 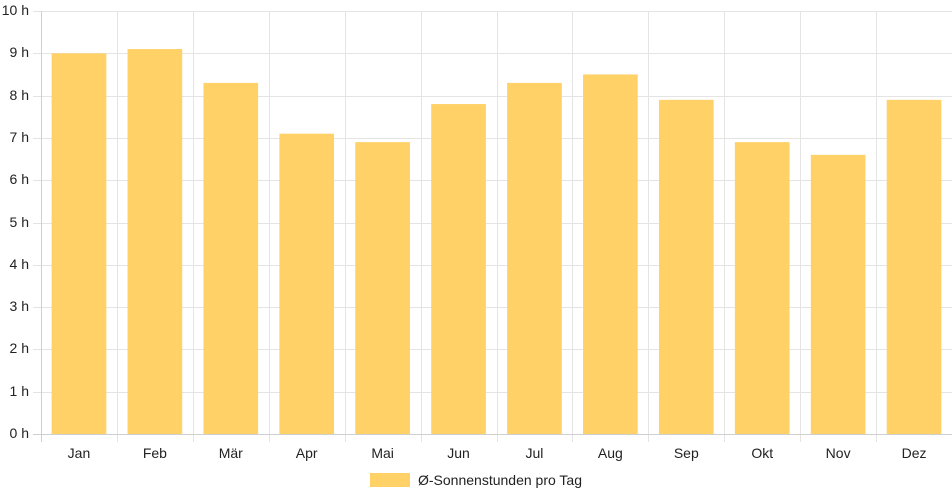 I want to click on y-tick-label: 7 h, so click(x=19, y=137).